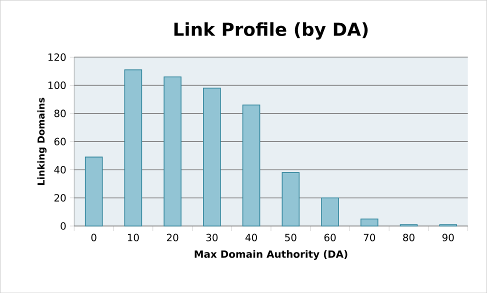  I want to click on y-tick-label: 120, so click(57, 57).